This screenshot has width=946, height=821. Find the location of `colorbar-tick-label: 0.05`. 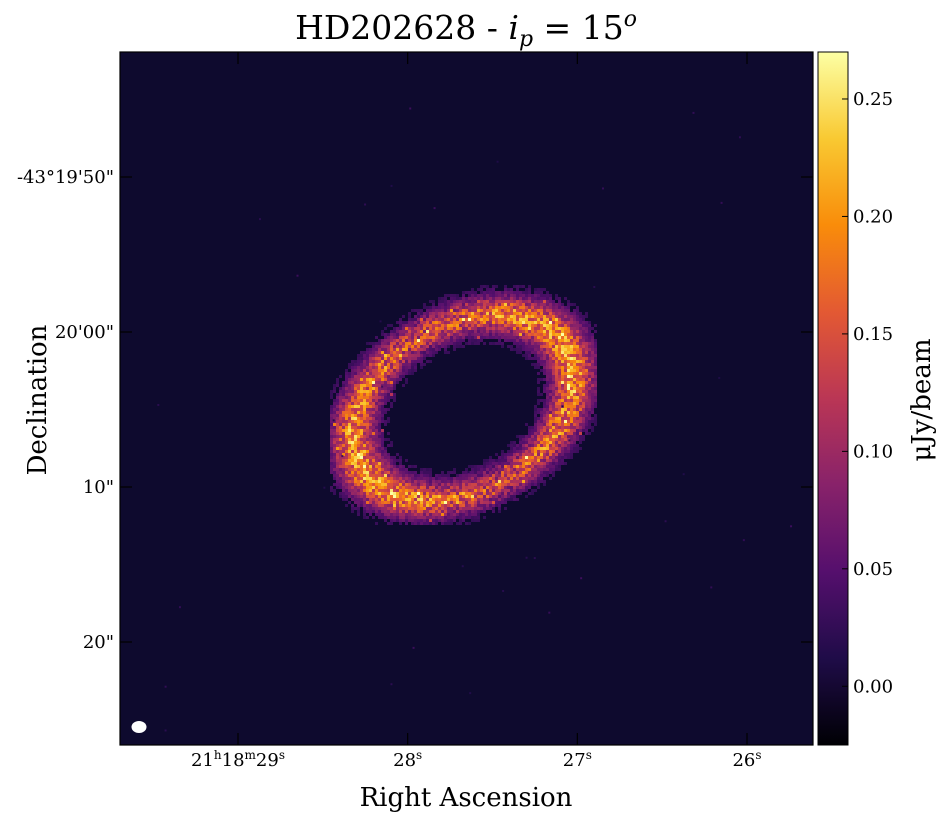

colorbar-tick-label: 0.05 is located at coordinates (873, 569).